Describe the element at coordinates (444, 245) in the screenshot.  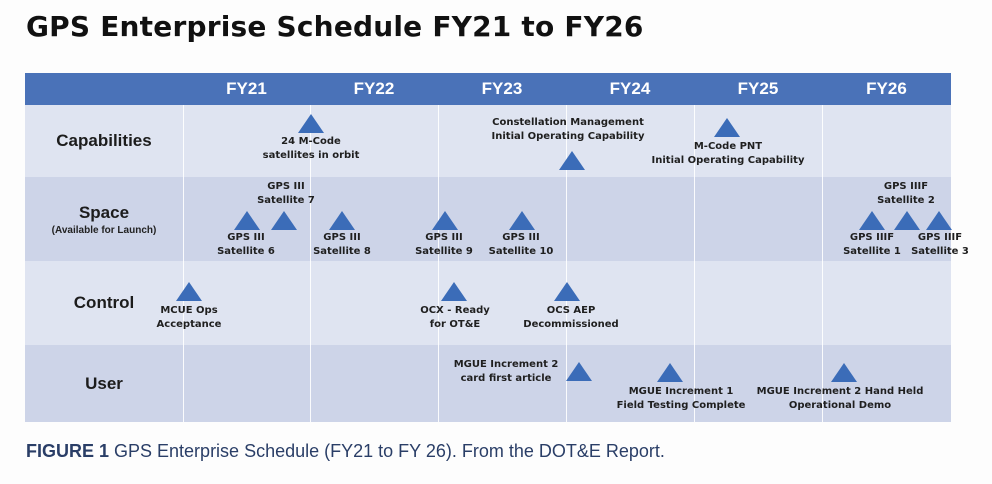
I see `milestone-label-gps3-sat9: GPS III Satellite 9` at that location.